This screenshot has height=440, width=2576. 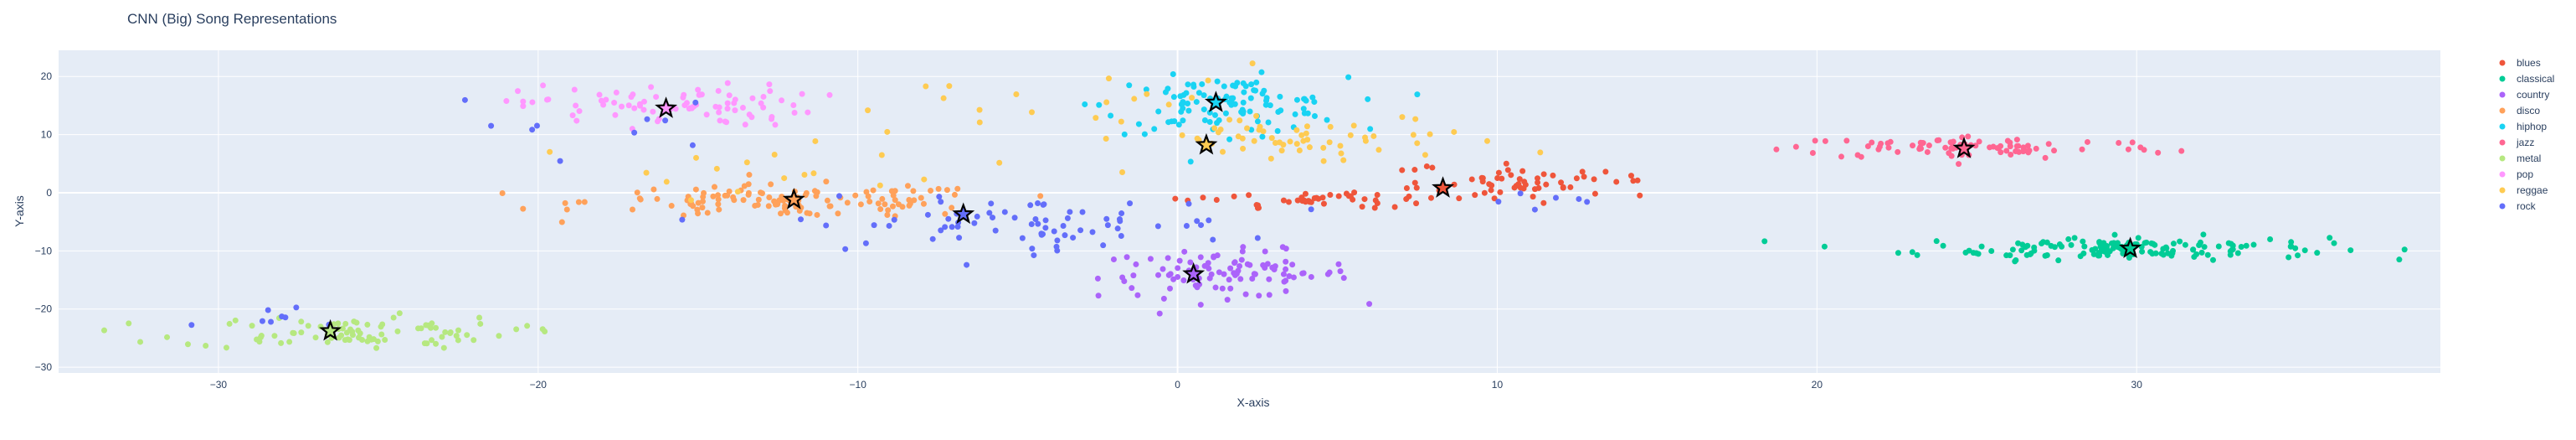 What do you see at coordinates (2524, 190) in the screenshot?
I see `legend-item-reggae: reggae` at bounding box center [2524, 190].